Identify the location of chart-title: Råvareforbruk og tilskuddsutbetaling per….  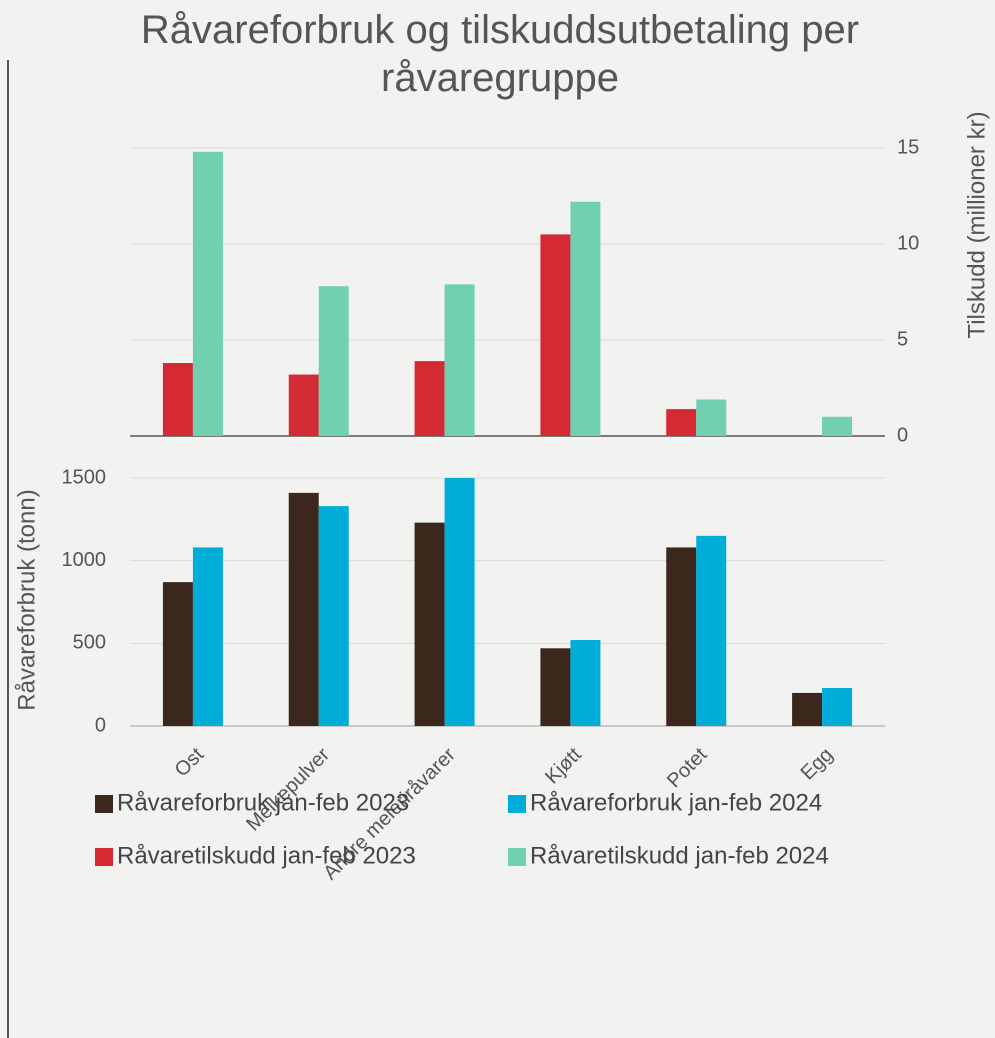
(500, 54).